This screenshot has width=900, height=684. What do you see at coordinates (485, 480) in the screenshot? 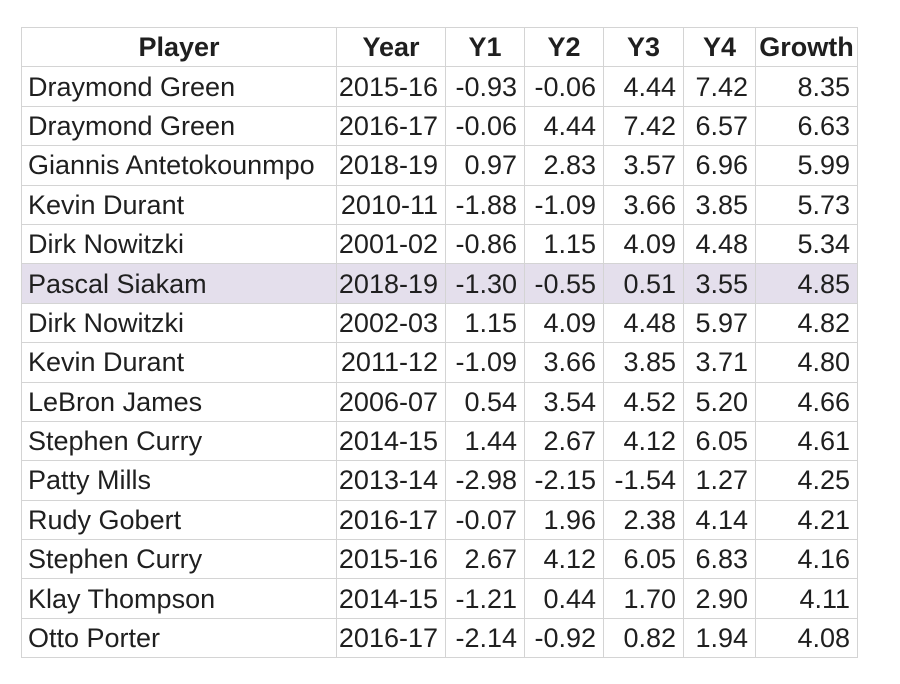
I see `cell-y1: -2.98` at bounding box center [485, 480].